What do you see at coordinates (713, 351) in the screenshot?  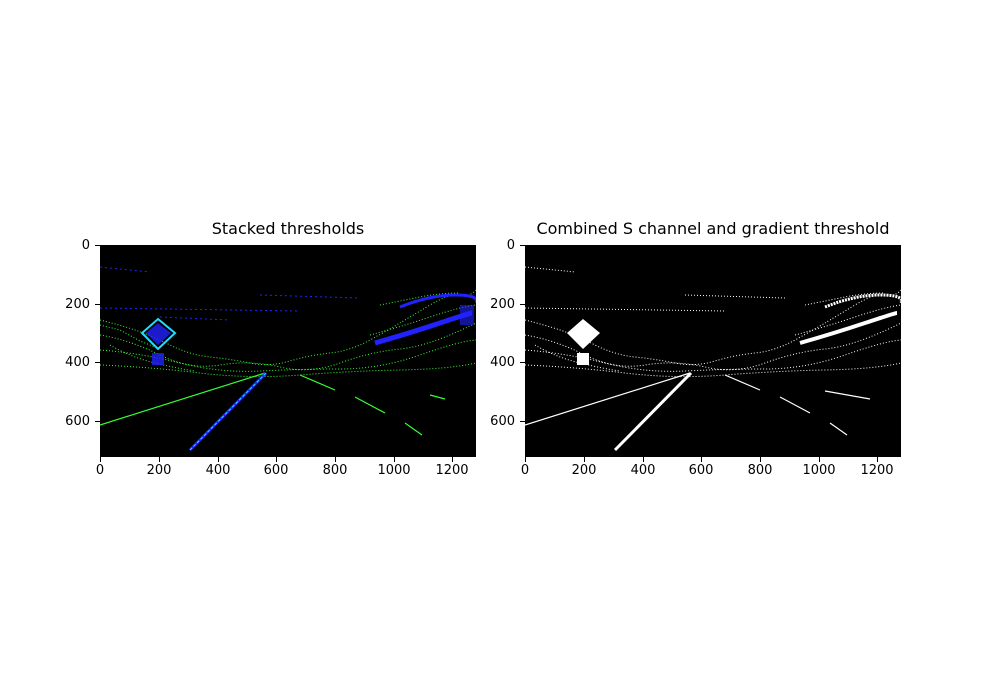 I see `combined-threshold-image` at bounding box center [713, 351].